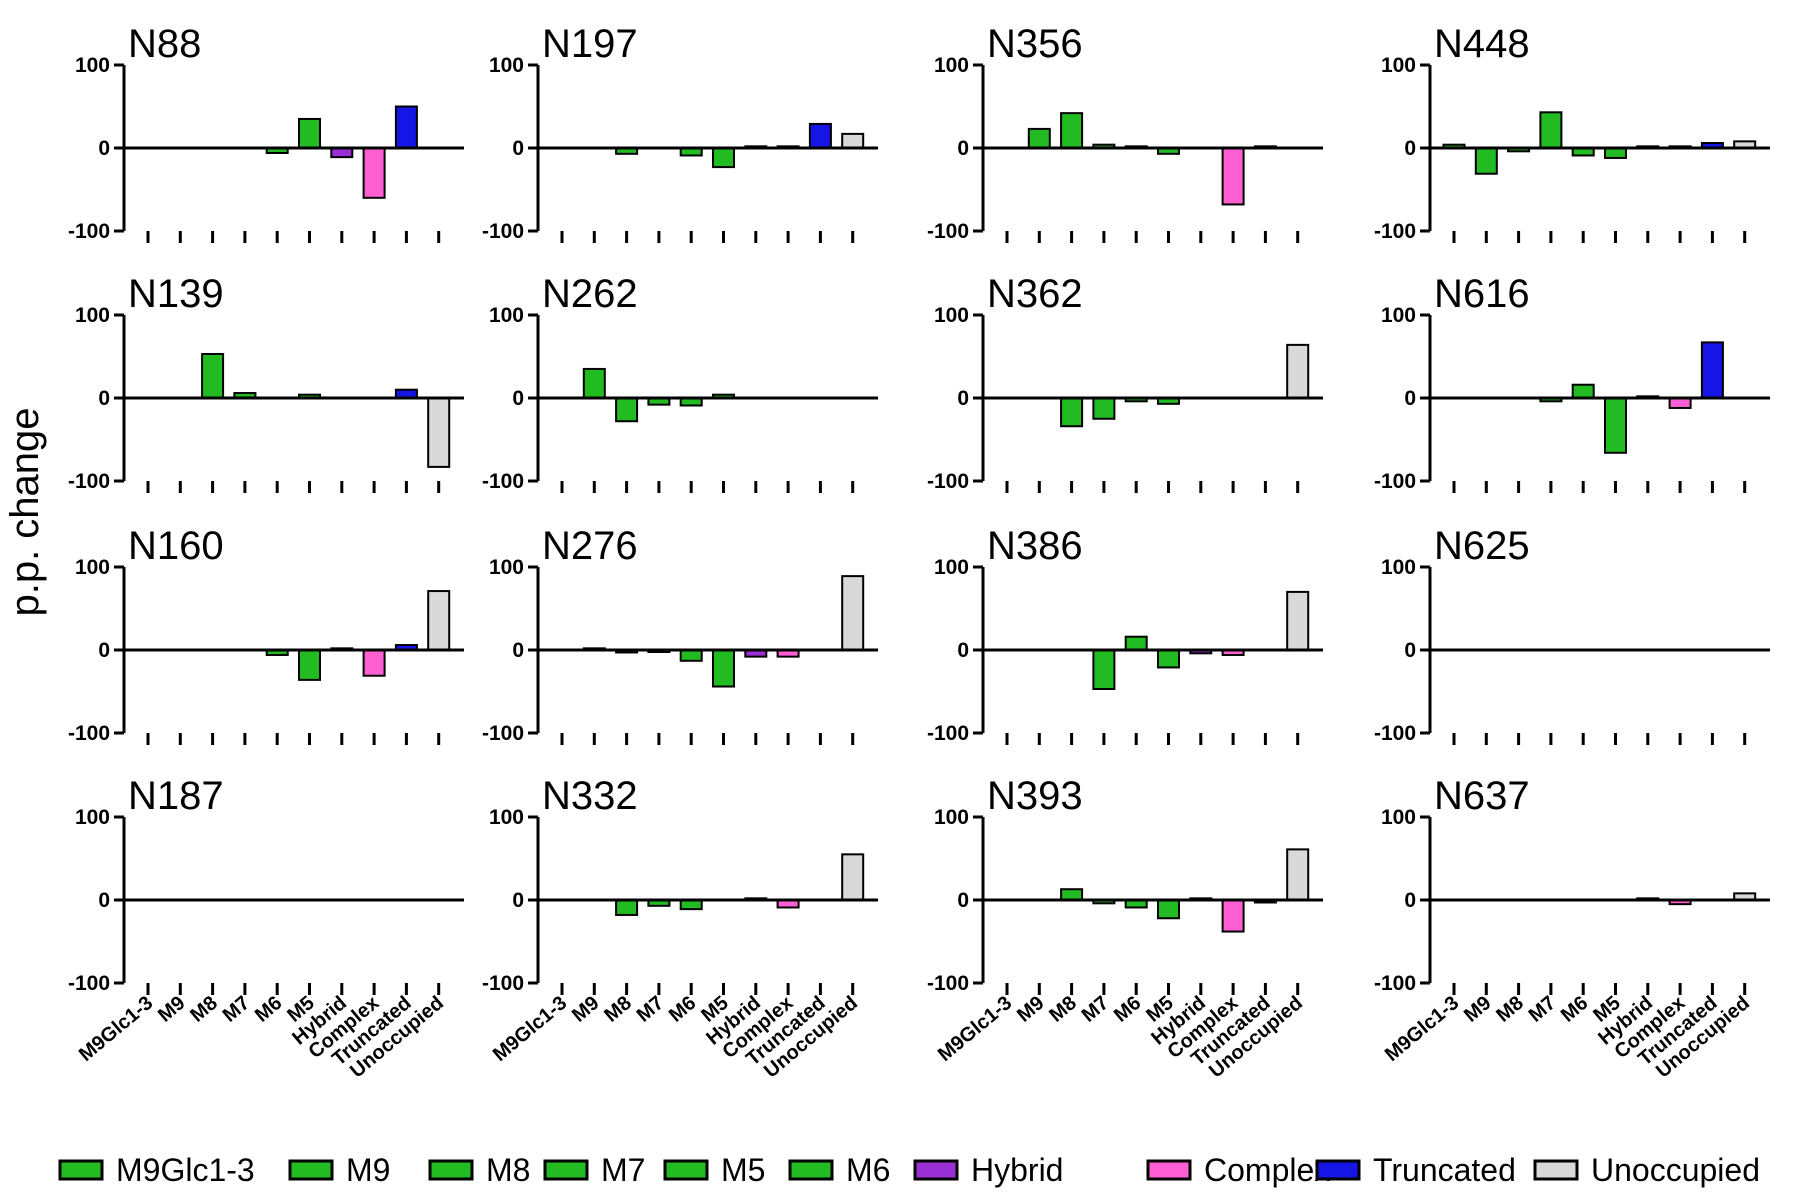 This screenshot has height=1198, width=1805. Describe the element at coordinates (176, 294) in the screenshot. I see `panel-title: N139` at that location.